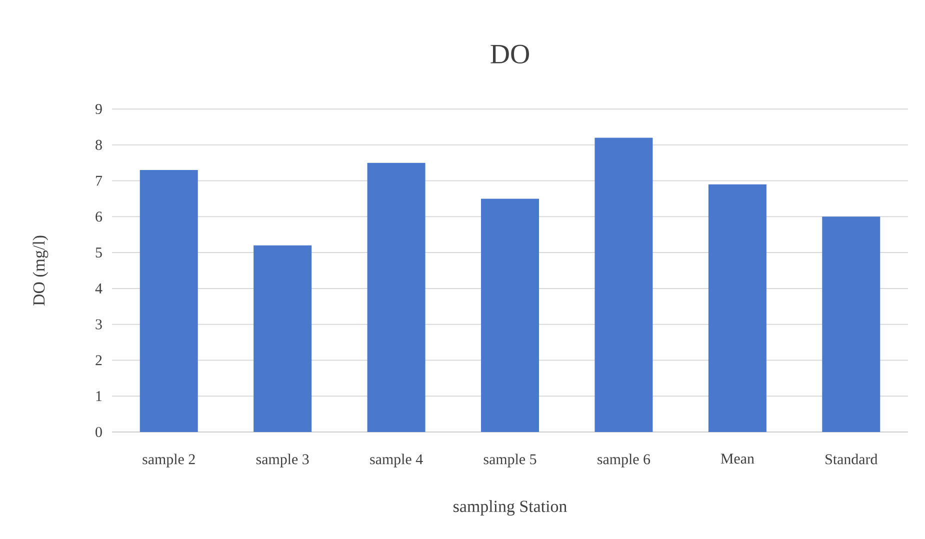  Describe the element at coordinates (509, 54) in the screenshot. I see `chart-title: DO` at that location.